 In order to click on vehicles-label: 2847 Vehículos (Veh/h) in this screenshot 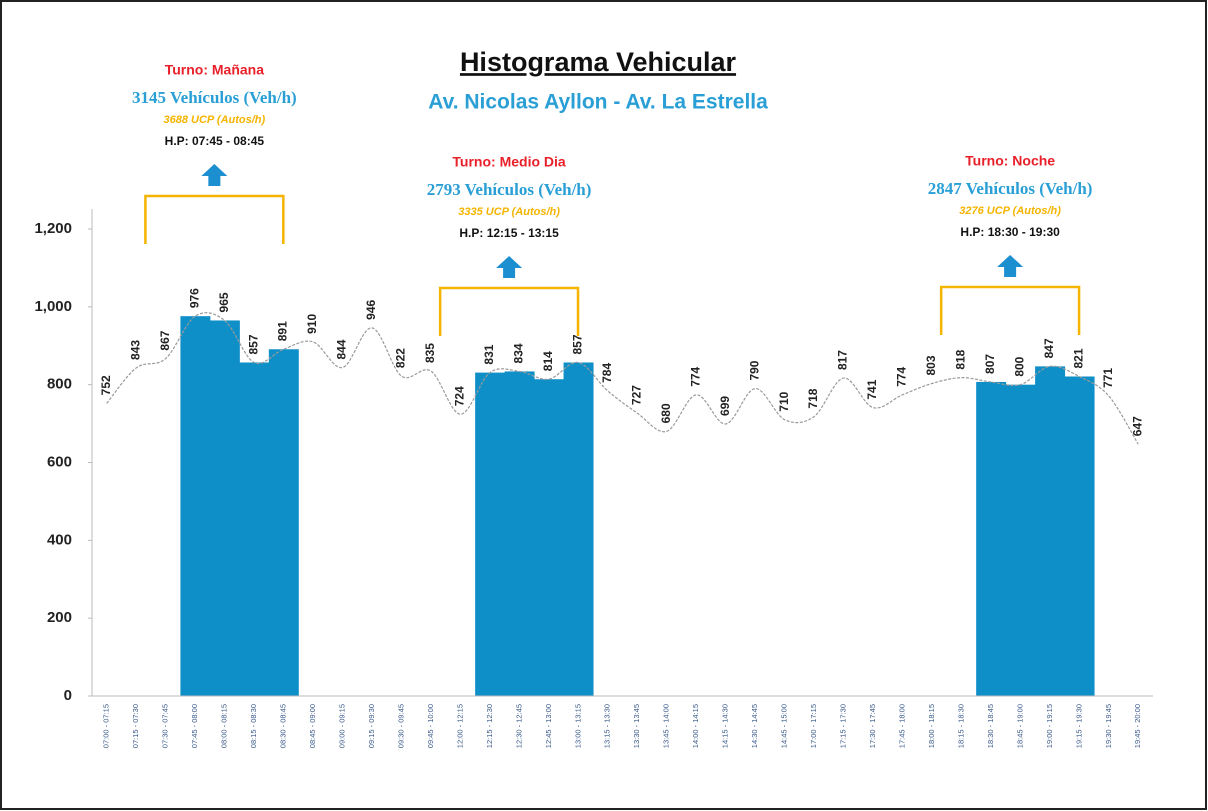, I will do `click(1010, 188)`.